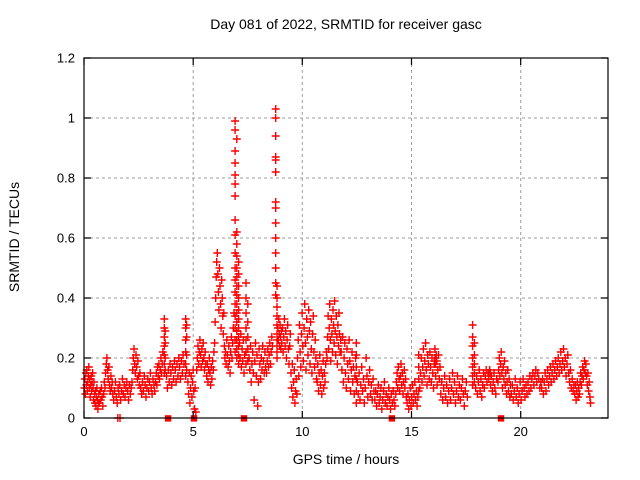 This screenshot has width=640, height=480. I want to click on y-tick-label: 0, so click(71, 418).